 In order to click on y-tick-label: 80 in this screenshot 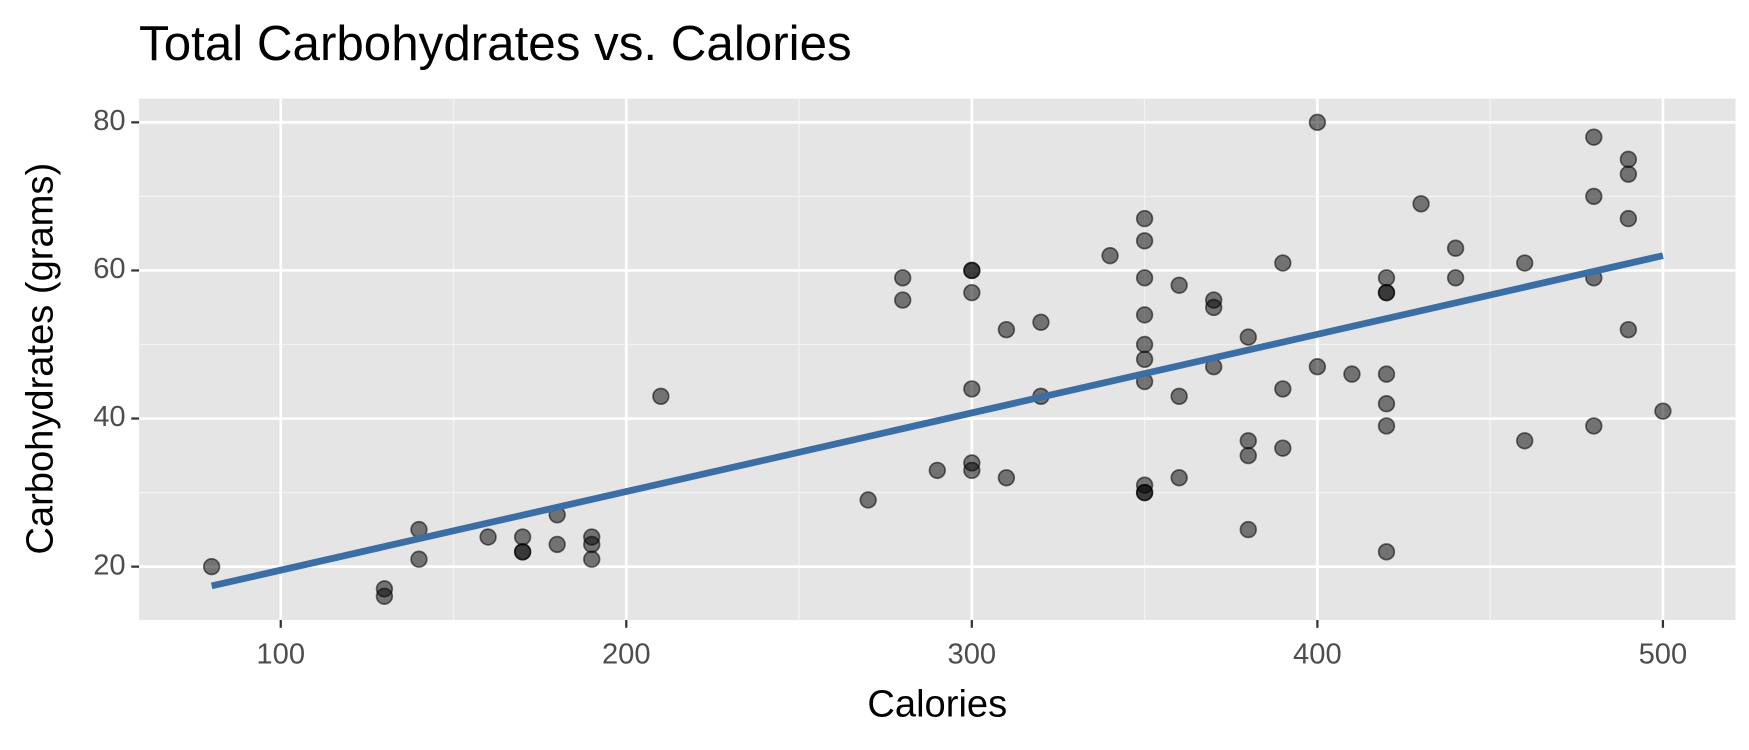, I will do `click(109, 121)`.